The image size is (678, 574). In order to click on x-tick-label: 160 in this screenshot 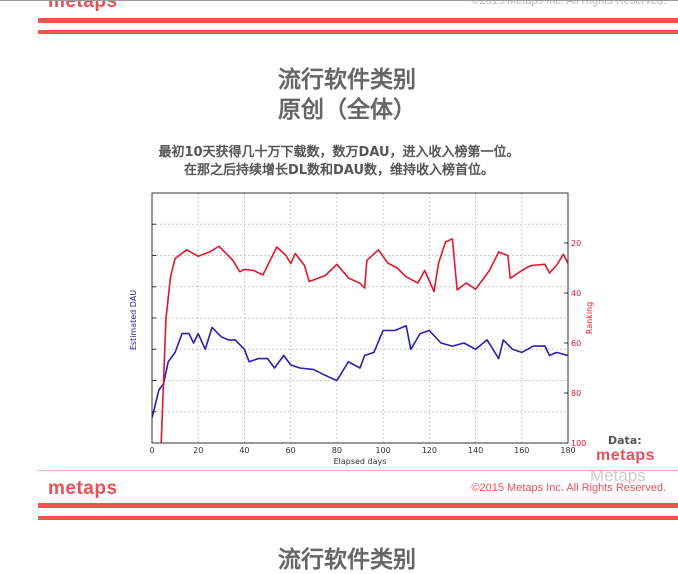, I will do `click(521, 450)`.